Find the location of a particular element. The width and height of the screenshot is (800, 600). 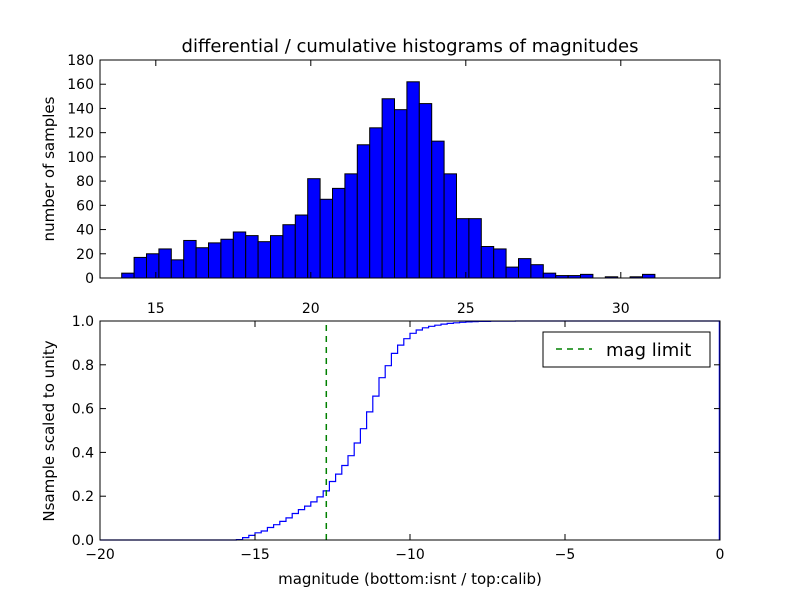

bottom-y-tick-label: 0.2 is located at coordinates (83, 497).